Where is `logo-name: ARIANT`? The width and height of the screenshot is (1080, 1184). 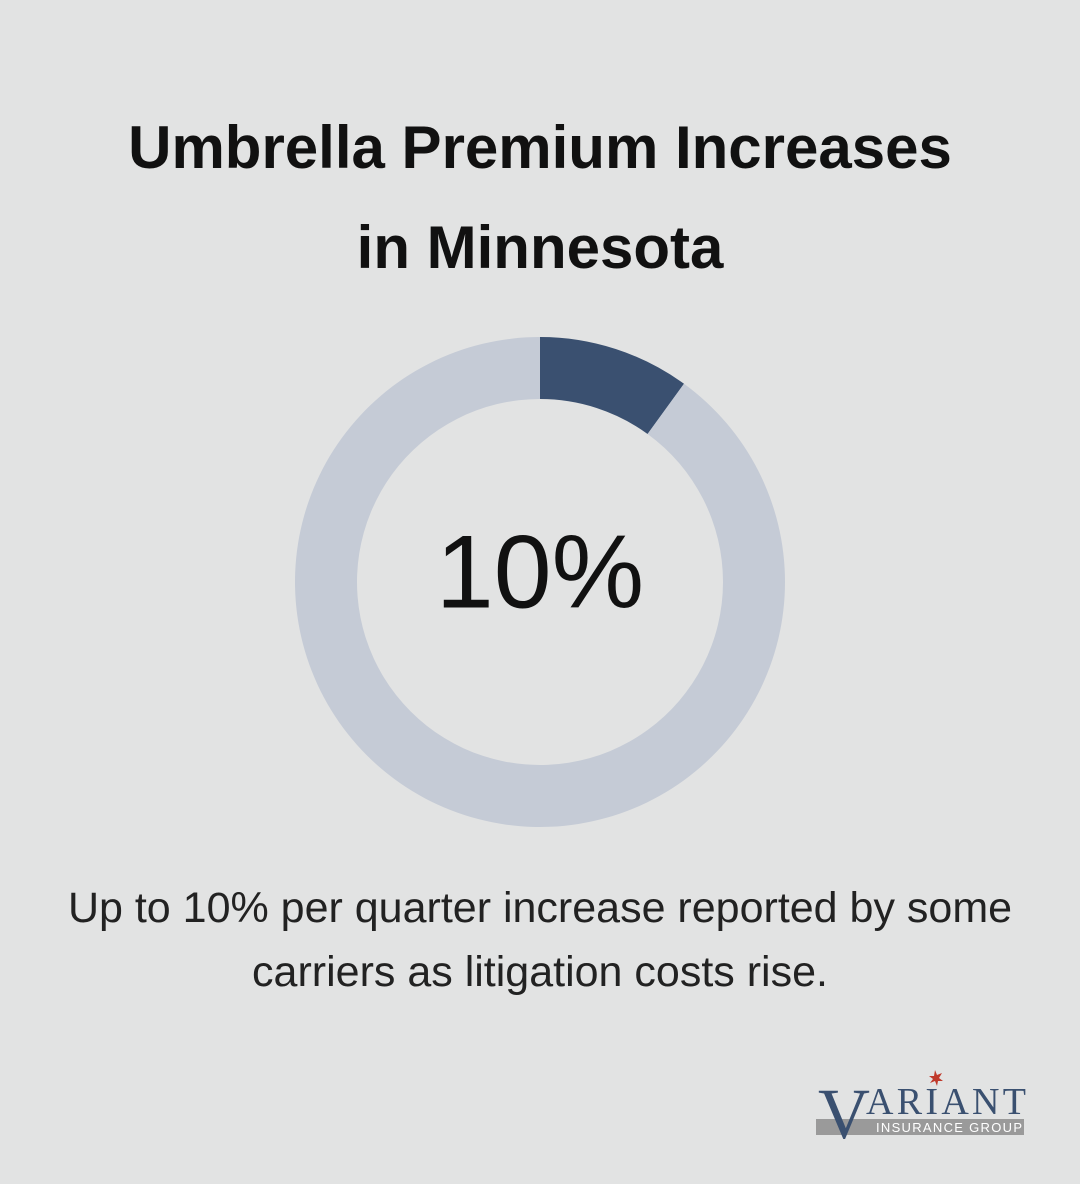
logo-name: ARIANT is located at coordinates (946, 1102).